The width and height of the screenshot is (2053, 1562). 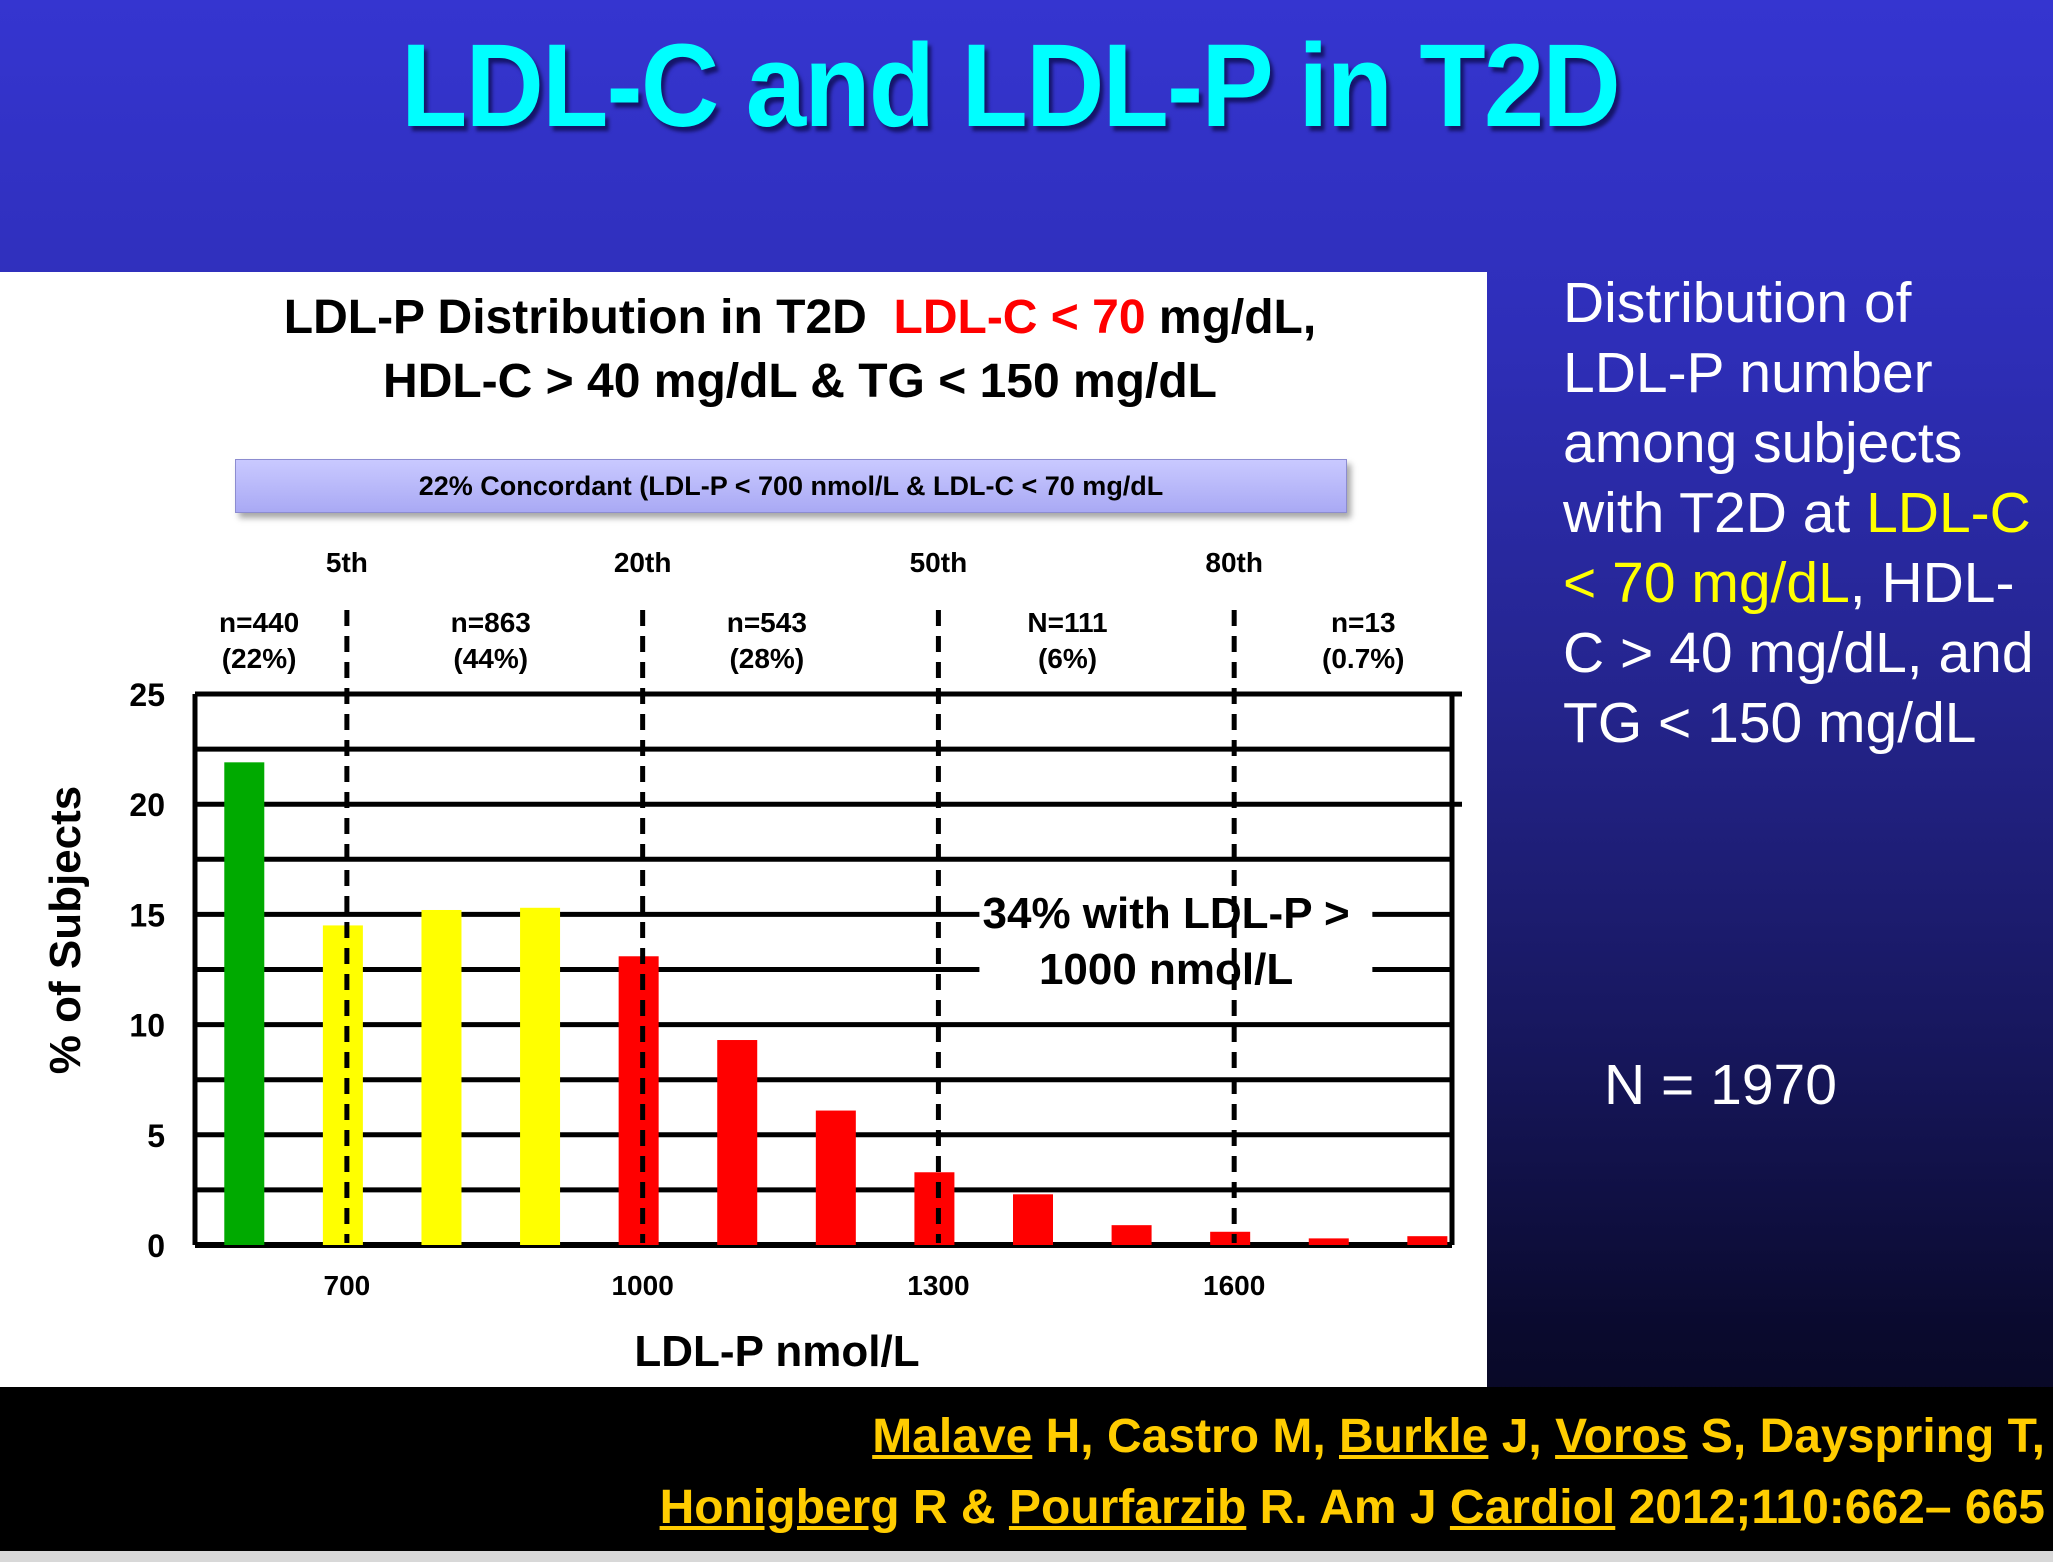 I want to click on citation-text: R &, so click(x=954, y=1507).